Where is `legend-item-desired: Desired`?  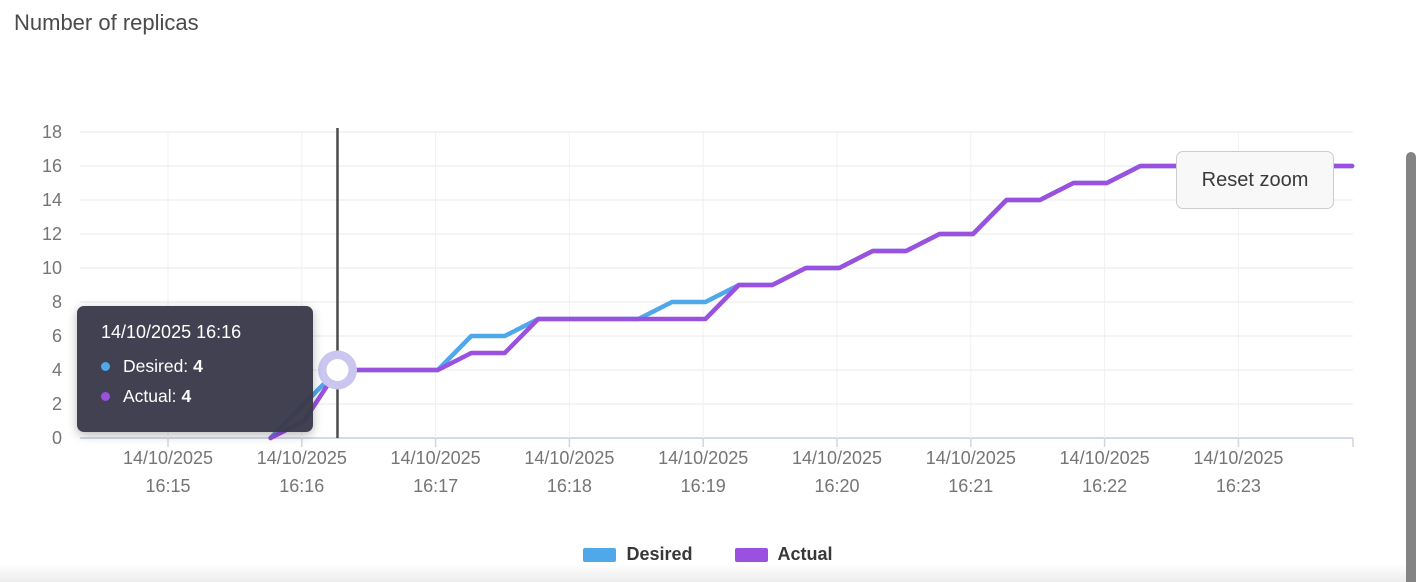
legend-item-desired: Desired is located at coordinates (638, 554).